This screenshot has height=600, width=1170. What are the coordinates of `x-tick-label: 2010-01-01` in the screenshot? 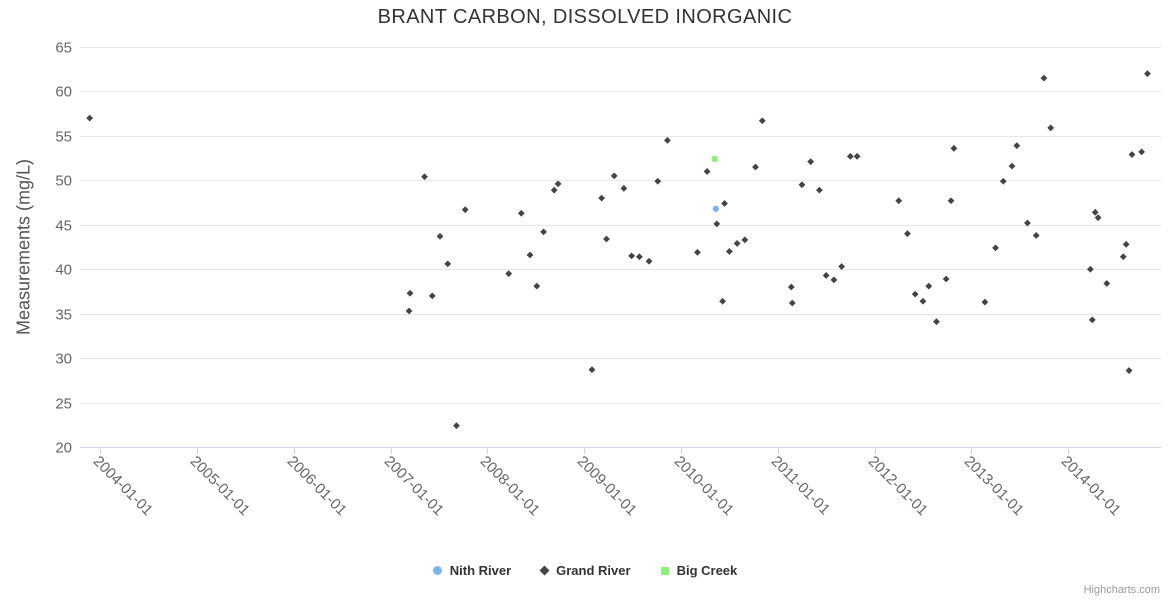 It's located at (704, 486).